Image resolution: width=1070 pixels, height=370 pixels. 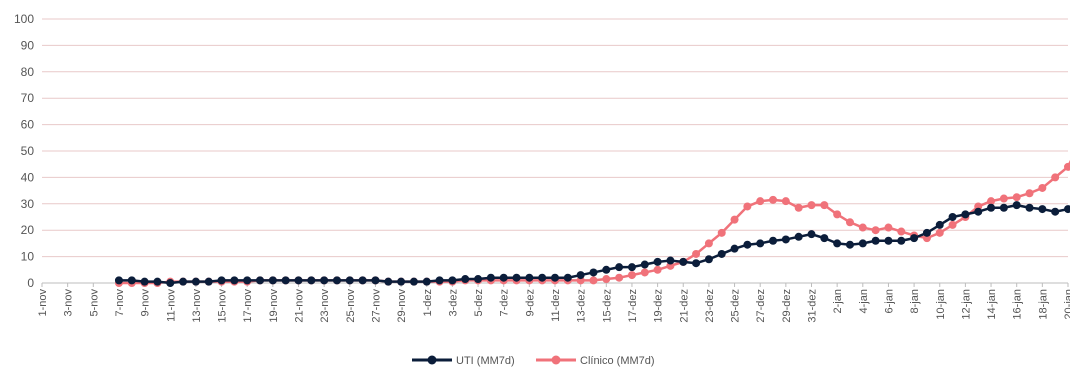 I want to click on x-tick-label: 27-nov, so click(x=376, y=306).